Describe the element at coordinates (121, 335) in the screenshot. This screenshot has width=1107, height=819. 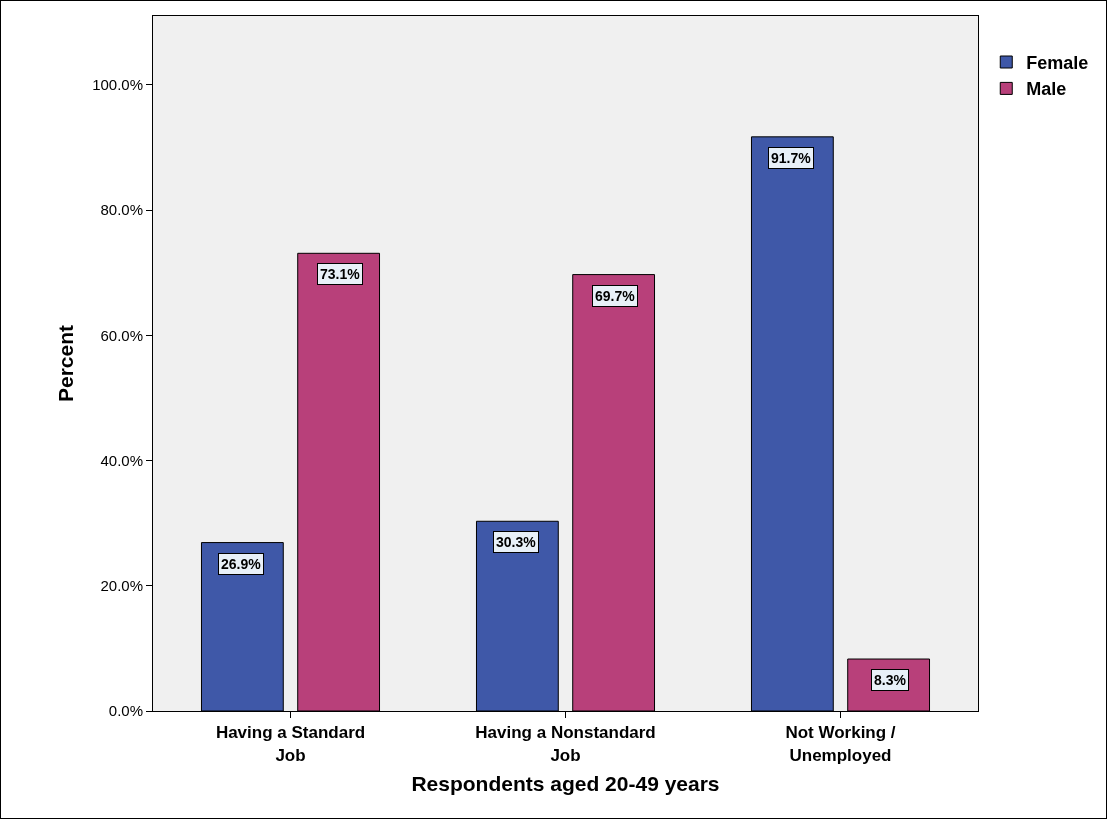
I see `y-tick-label: 60.0%` at that location.